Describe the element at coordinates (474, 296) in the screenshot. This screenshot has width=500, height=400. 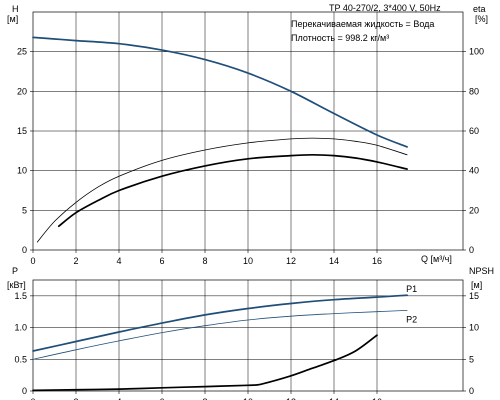
I see `y2-tick-label: 15` at that location.